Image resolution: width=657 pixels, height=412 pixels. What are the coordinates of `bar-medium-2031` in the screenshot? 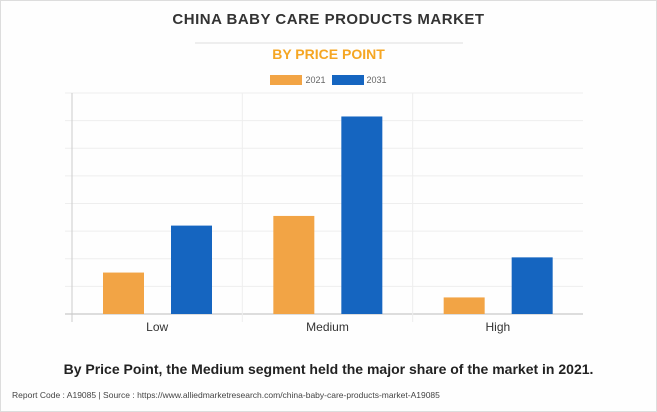 It's located at (362, 215).